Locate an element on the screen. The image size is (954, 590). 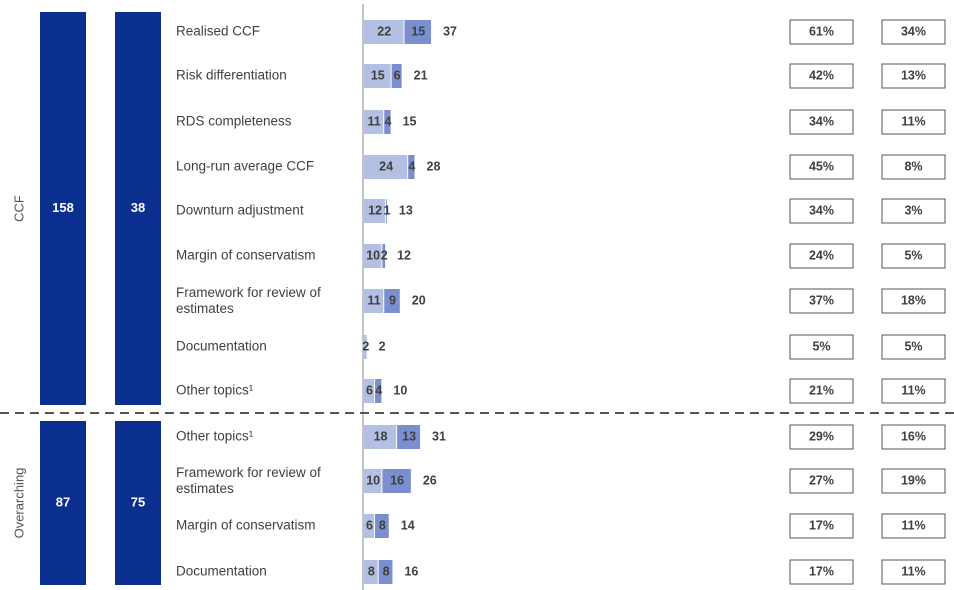
category-label: Risk differentiation is located at coordinates (231, 75).